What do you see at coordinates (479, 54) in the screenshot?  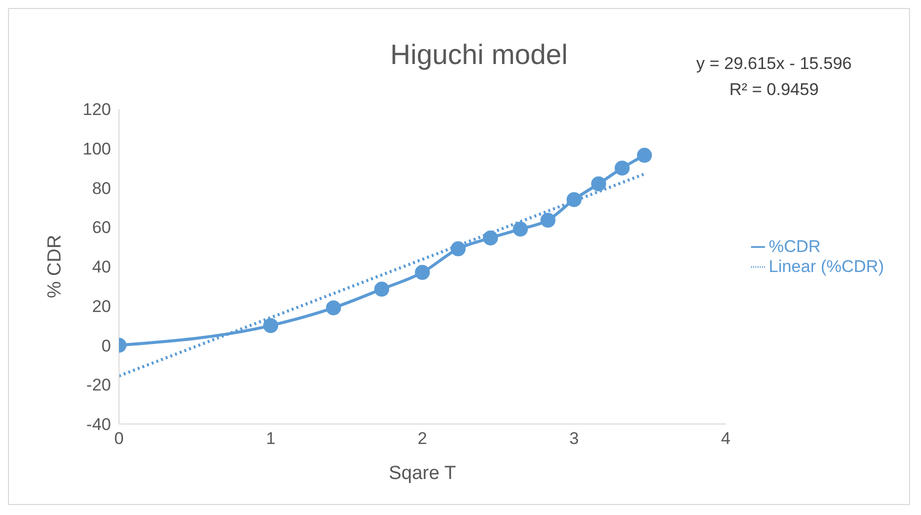 I see `chart-title: Higuchi model` at bounding box center [479, 54].